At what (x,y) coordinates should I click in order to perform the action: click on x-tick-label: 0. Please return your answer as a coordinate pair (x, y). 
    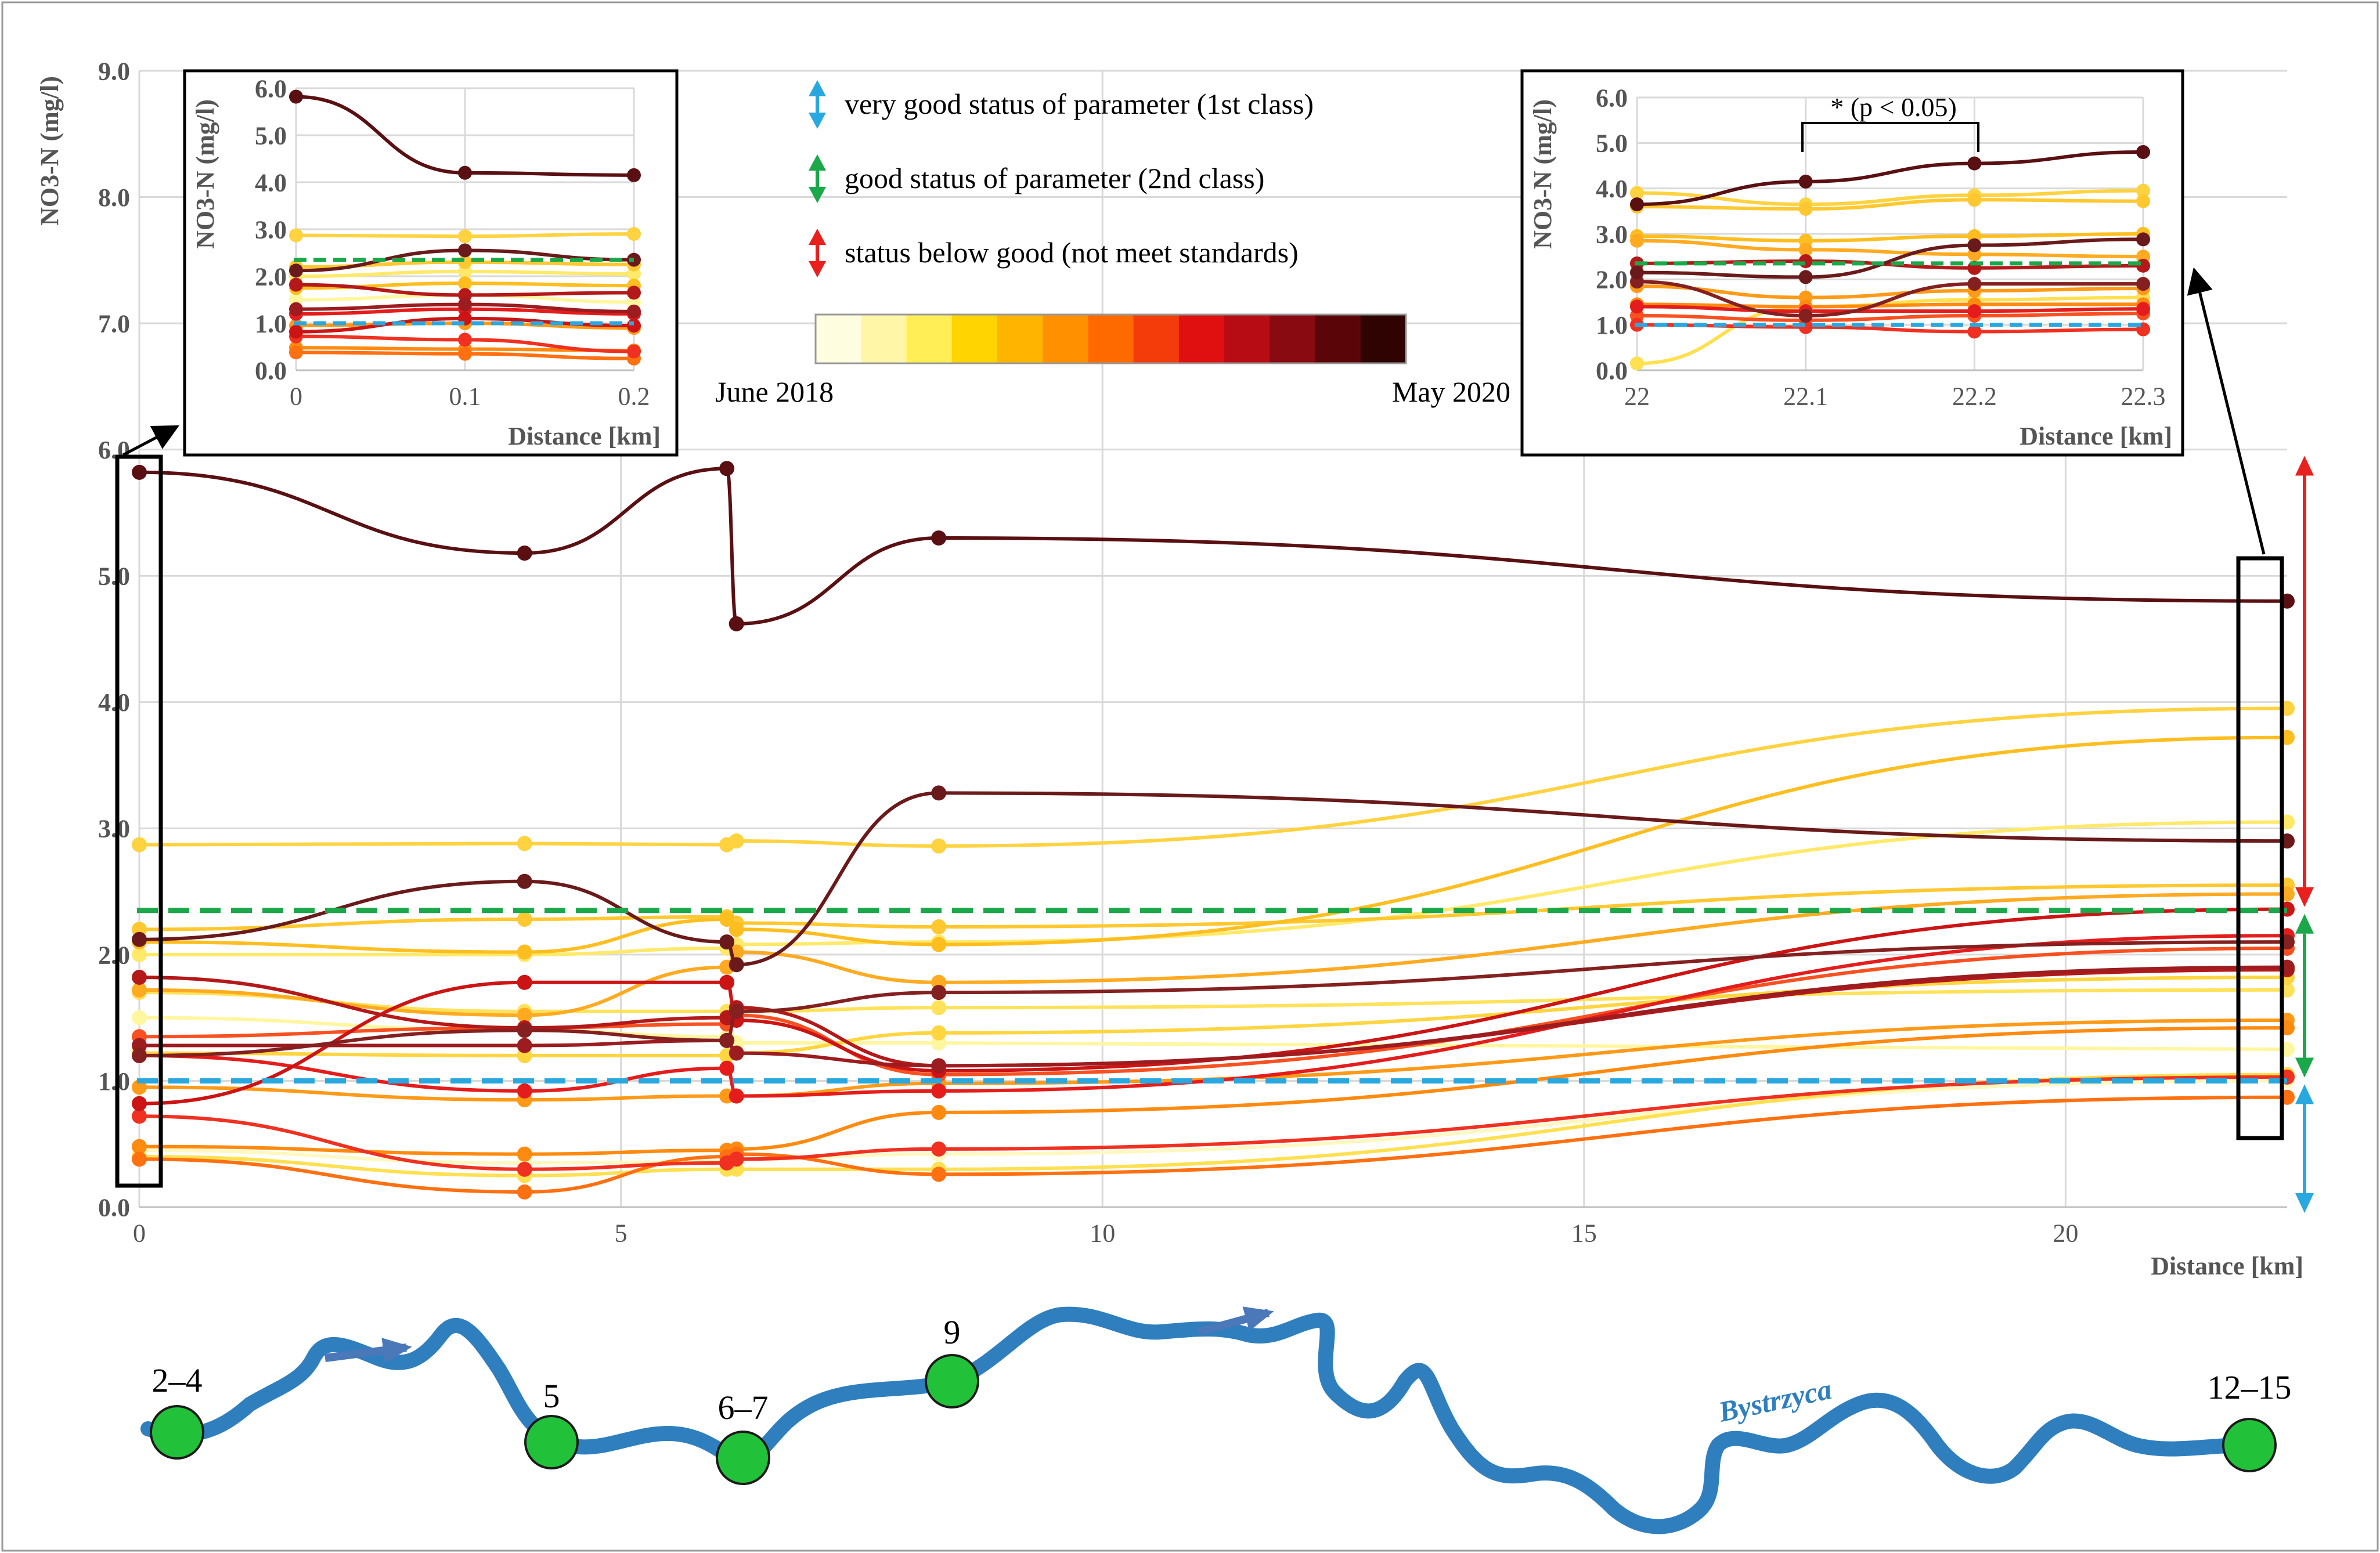
    Looking at the image, I should click on (296, 396).